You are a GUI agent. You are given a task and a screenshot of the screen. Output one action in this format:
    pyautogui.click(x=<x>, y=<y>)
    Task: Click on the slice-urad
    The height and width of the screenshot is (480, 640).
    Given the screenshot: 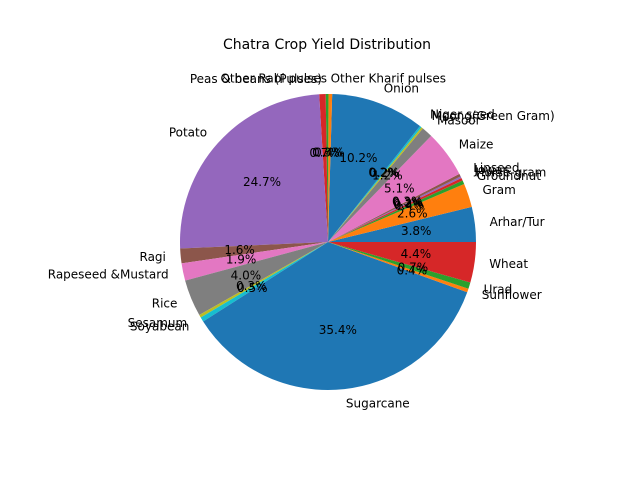 What is the action you would take?
    pyautogui.click(x=399, y=265)
    